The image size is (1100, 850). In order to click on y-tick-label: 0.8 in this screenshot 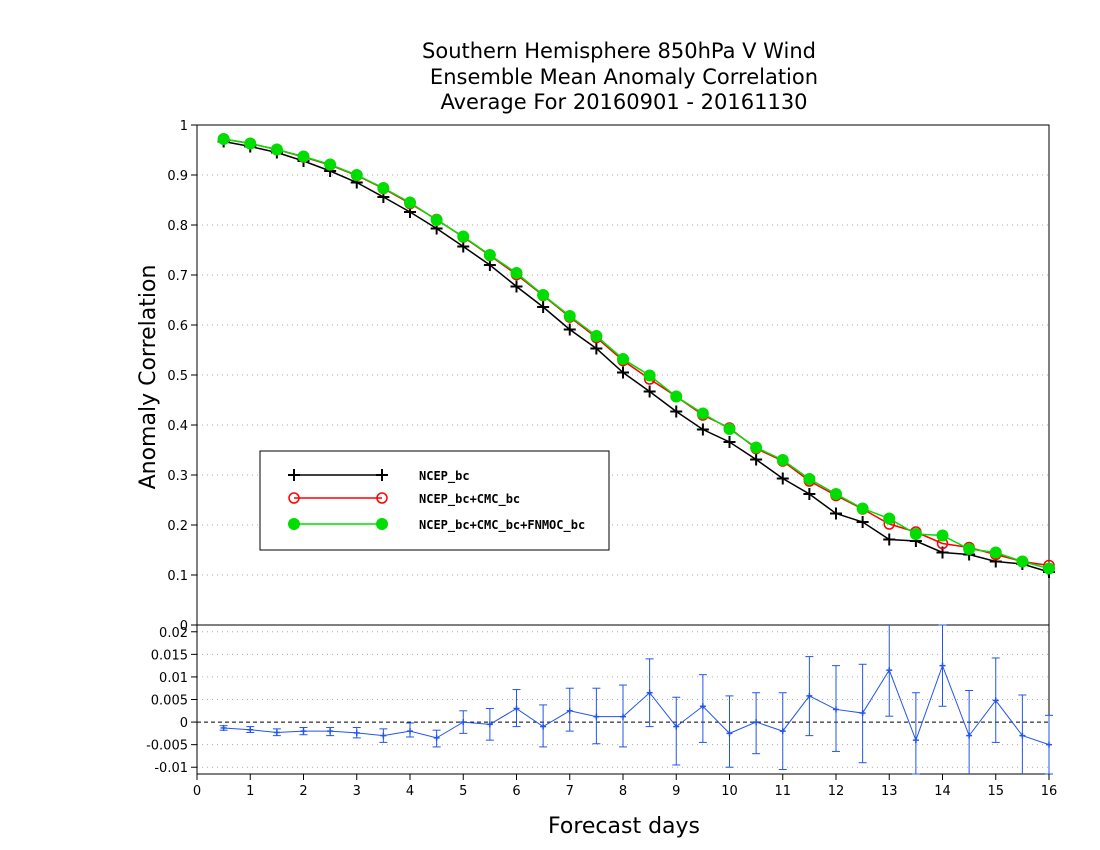, I will do `click(177, 226)`.